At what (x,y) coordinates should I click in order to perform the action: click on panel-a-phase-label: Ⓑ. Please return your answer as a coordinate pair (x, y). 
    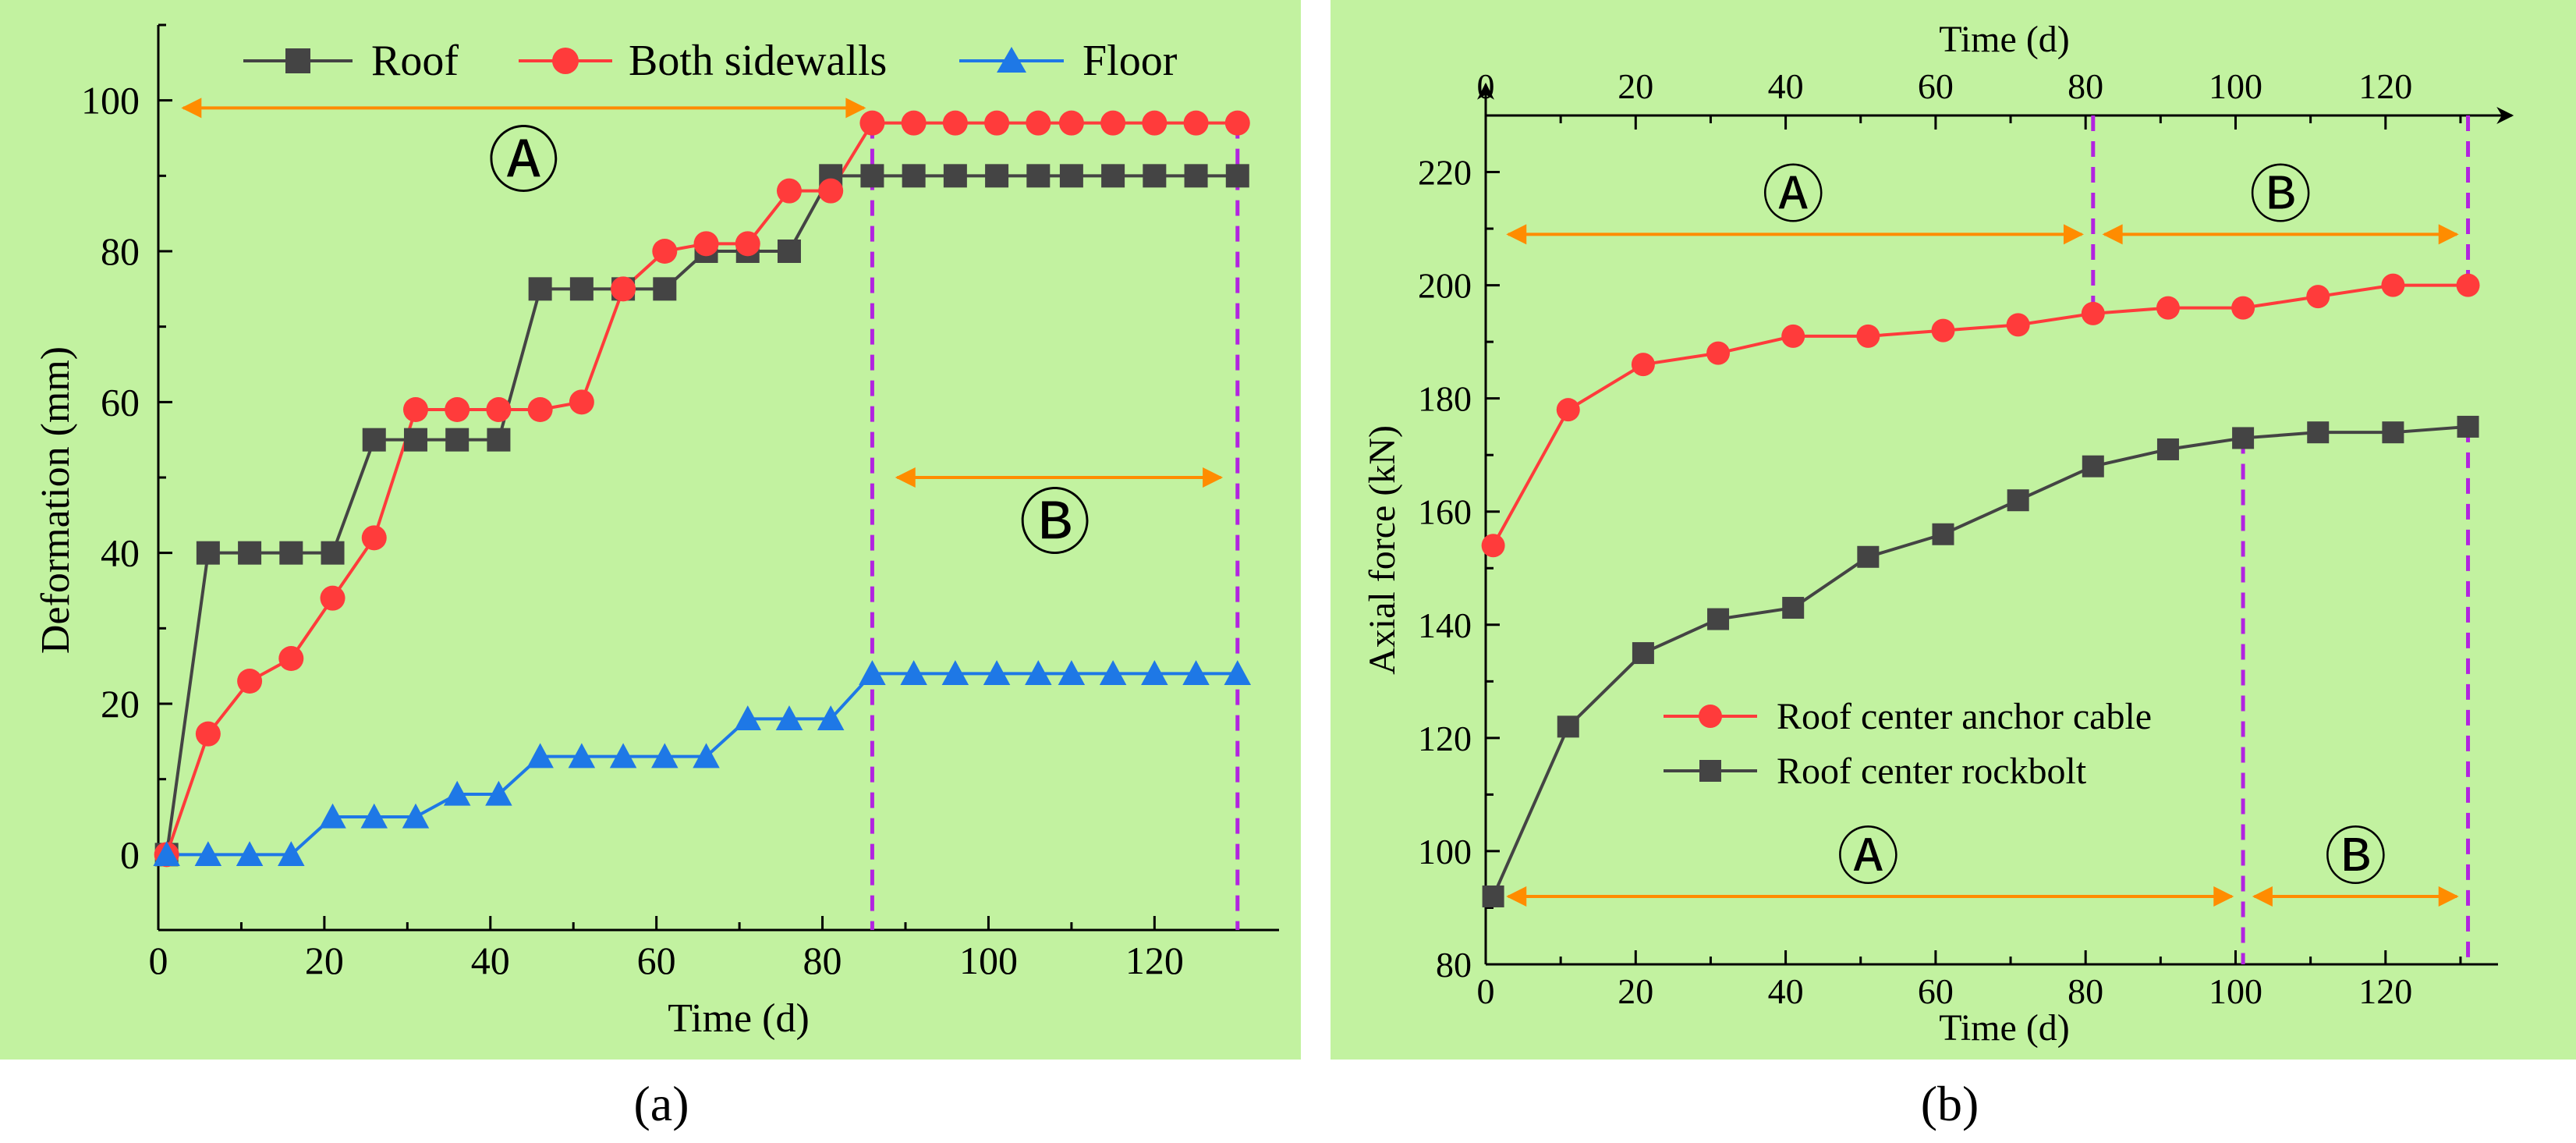
    Looking at the image, I should click on (1055, 523).